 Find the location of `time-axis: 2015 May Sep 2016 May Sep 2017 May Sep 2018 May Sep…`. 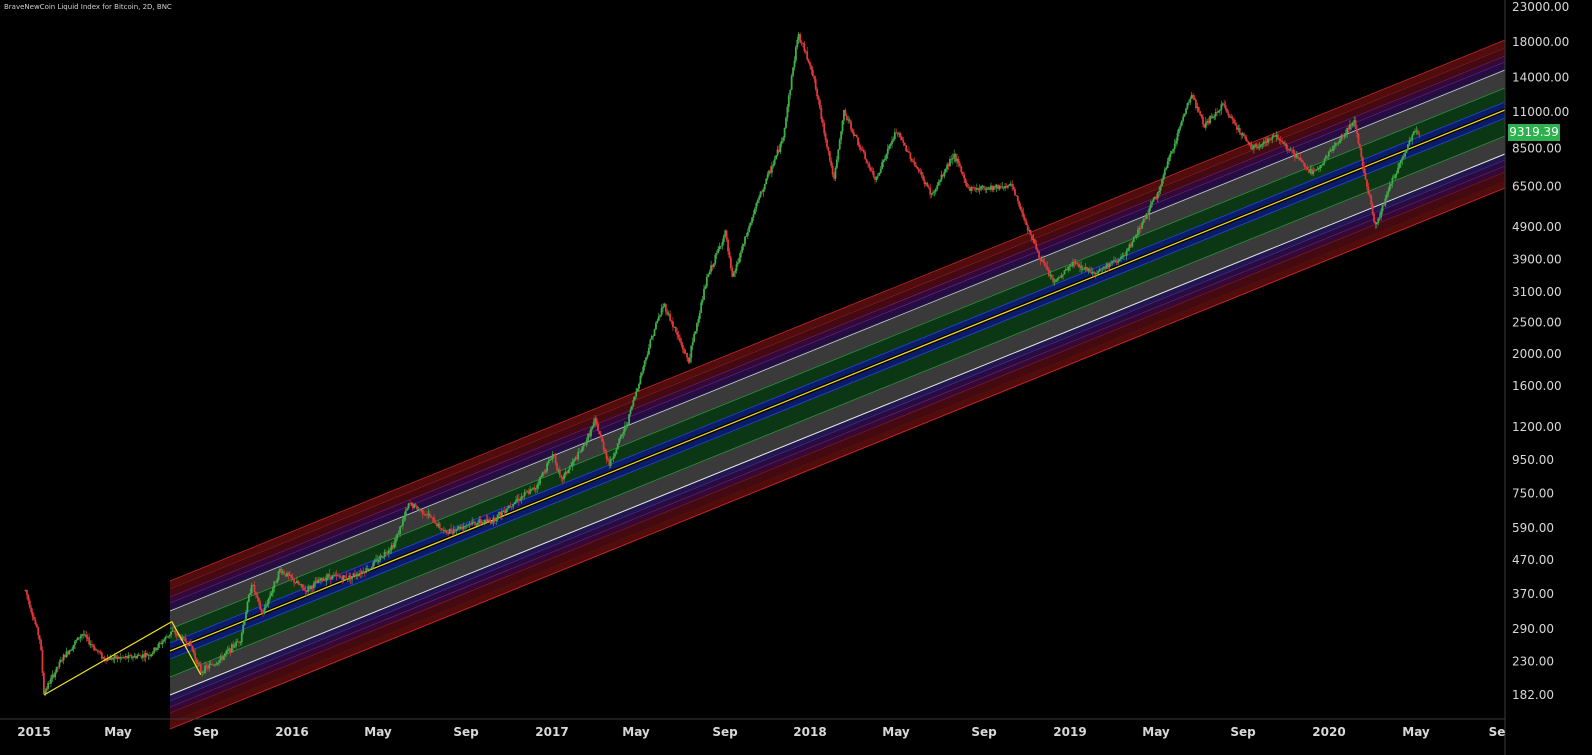

time-axis: 2015 May Sep 2016 May Sep 2017 May Sep 2018 May Sep… is located at coordinates (761, 732).